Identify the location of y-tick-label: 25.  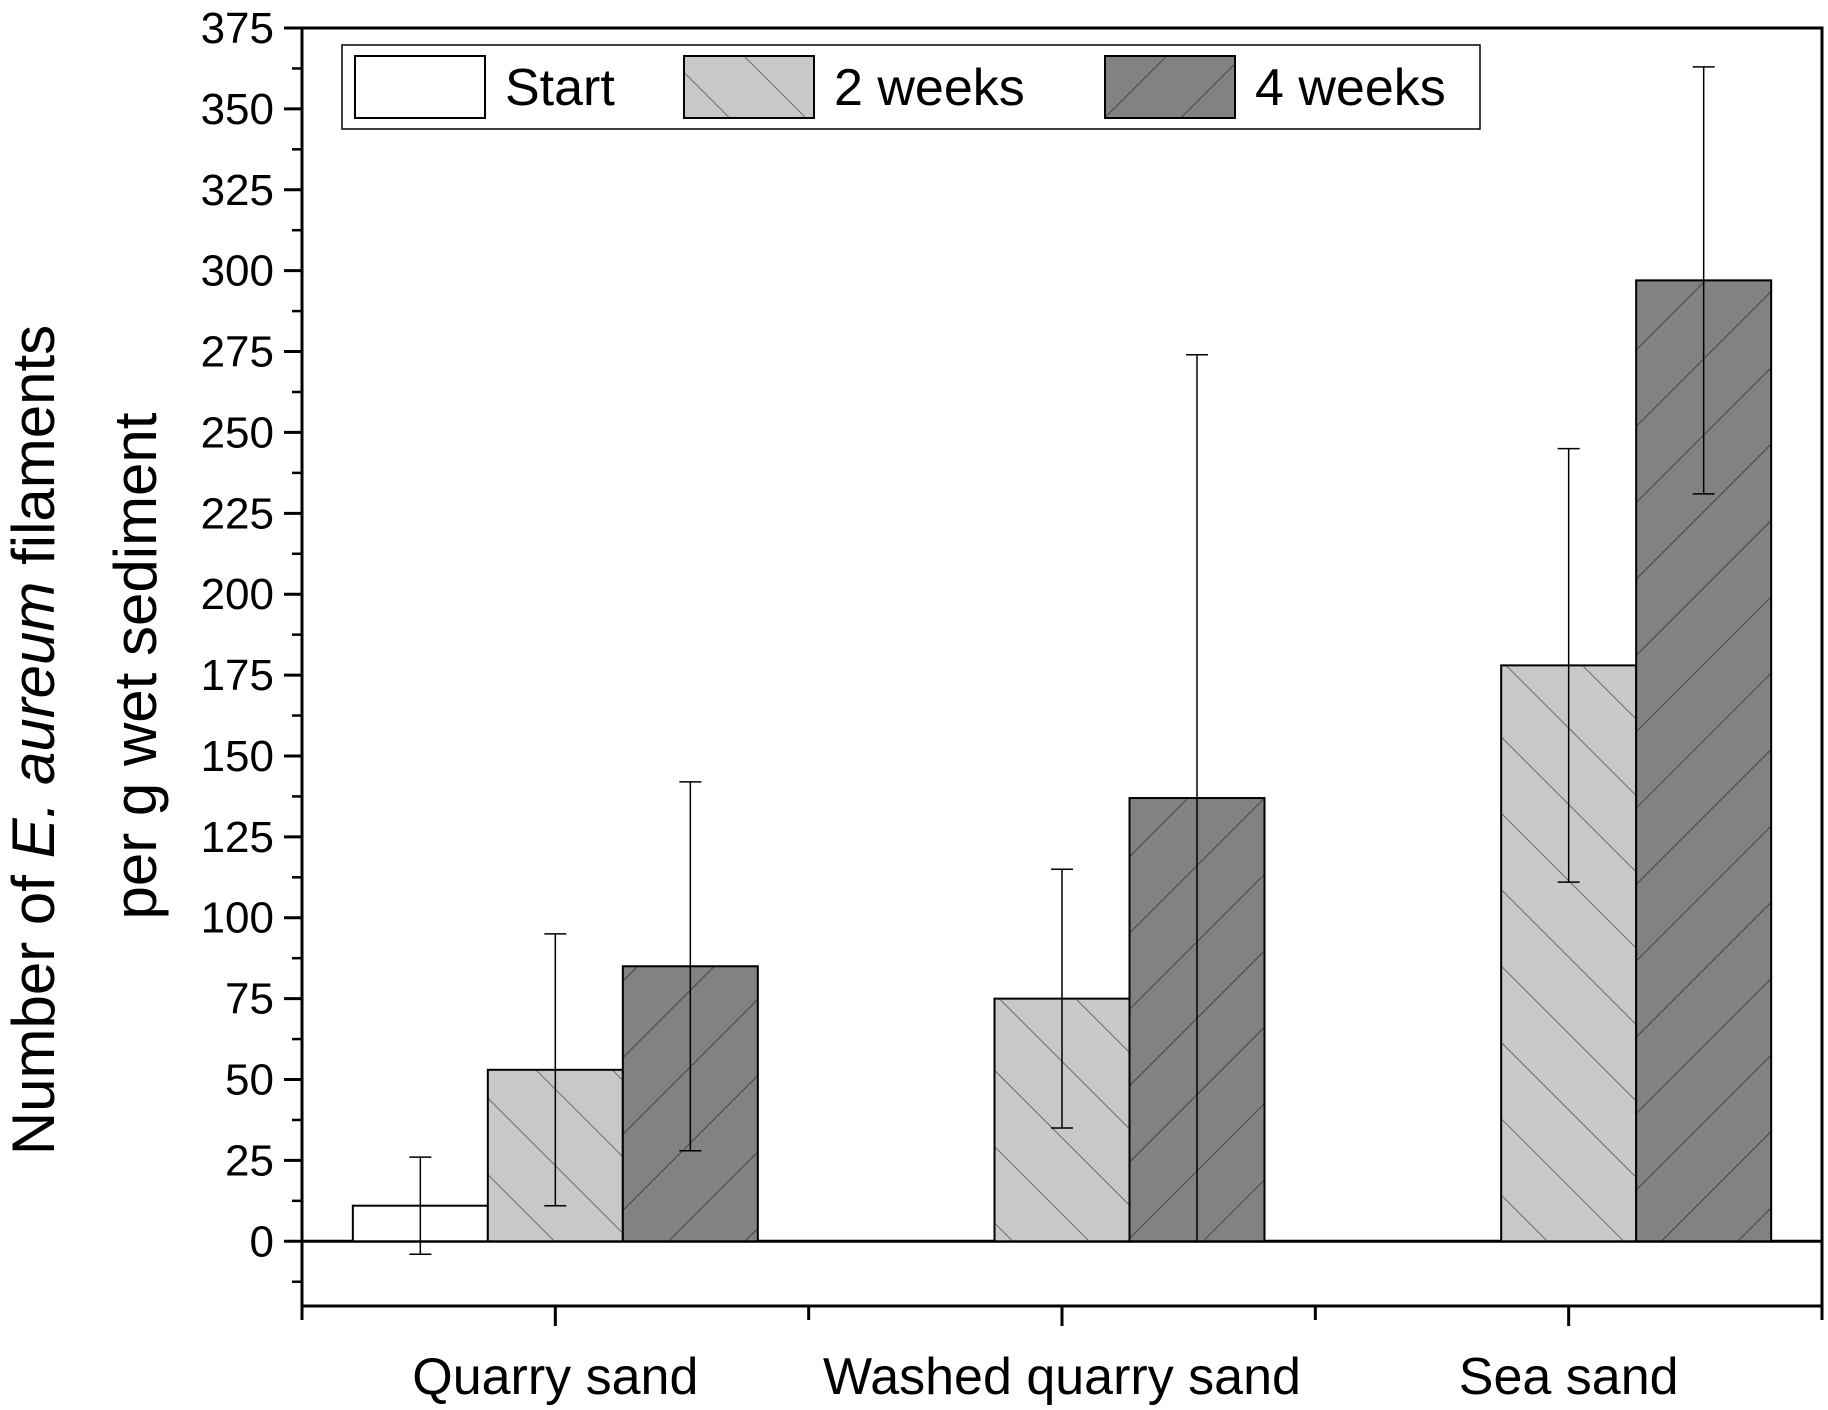
(249, 1160).